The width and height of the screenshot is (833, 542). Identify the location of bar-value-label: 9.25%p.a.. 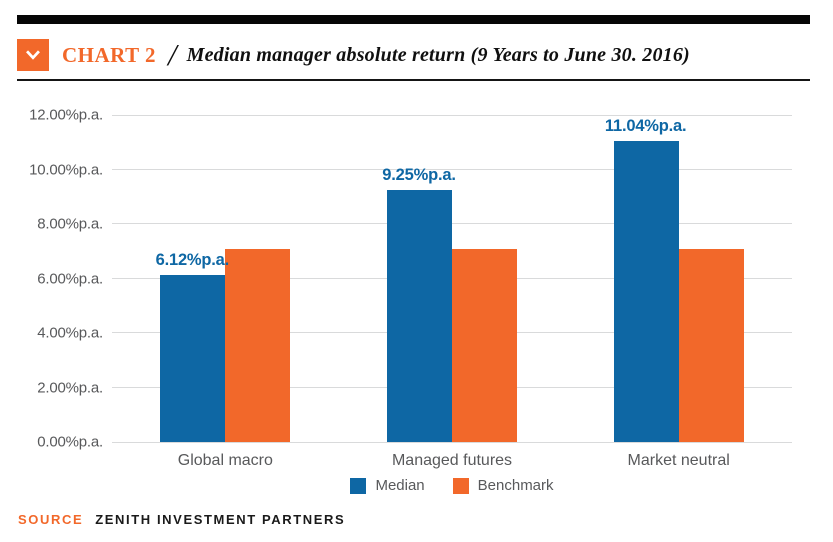
(419, 174).